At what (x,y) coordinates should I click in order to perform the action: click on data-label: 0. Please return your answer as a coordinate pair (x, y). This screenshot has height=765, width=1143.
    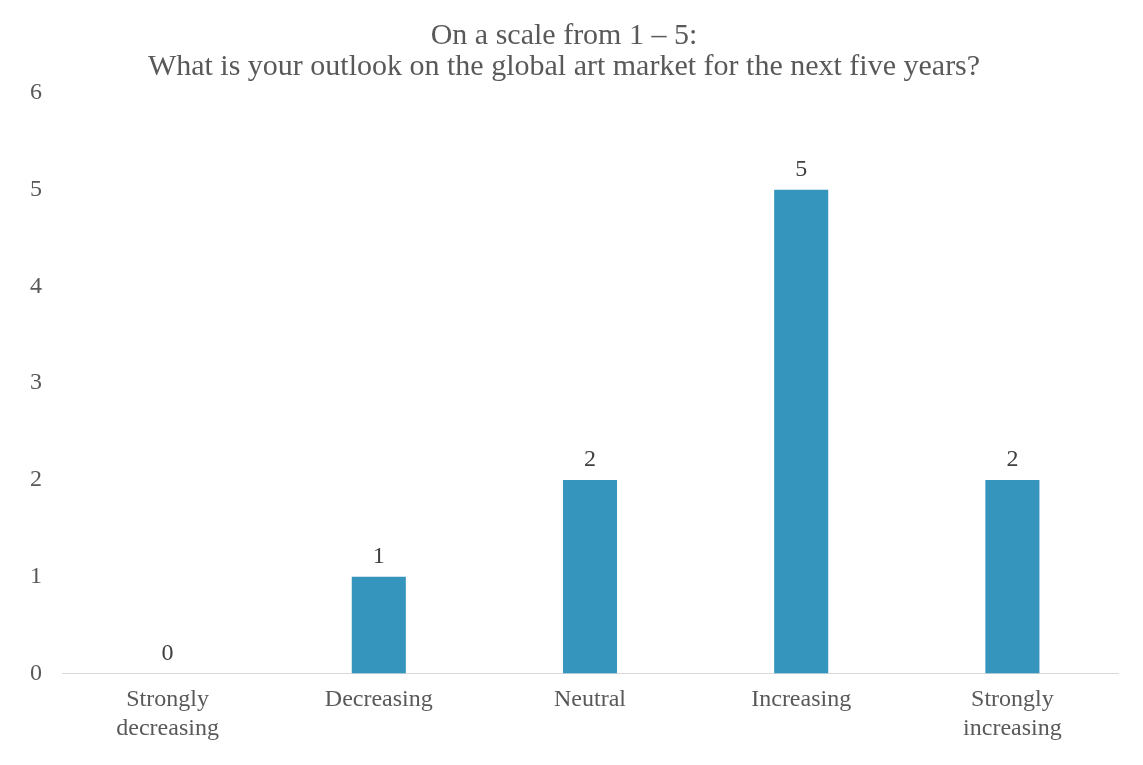
    Looking at the image, I should click on (167, 651).